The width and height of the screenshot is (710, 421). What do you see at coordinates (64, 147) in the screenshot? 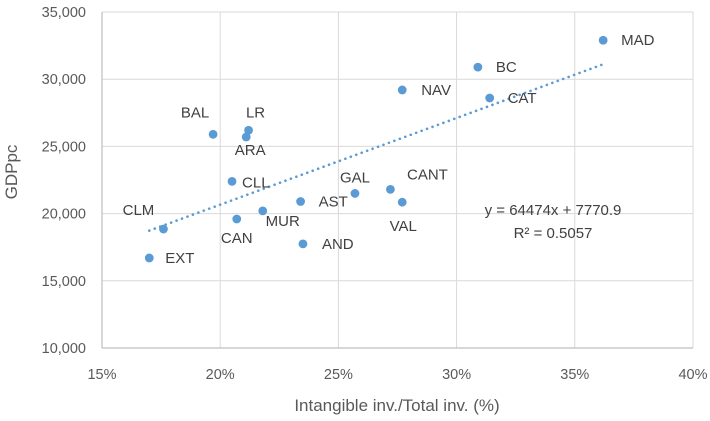
I see `y-tick-label: 25,000` at bounding box center [64, 147].